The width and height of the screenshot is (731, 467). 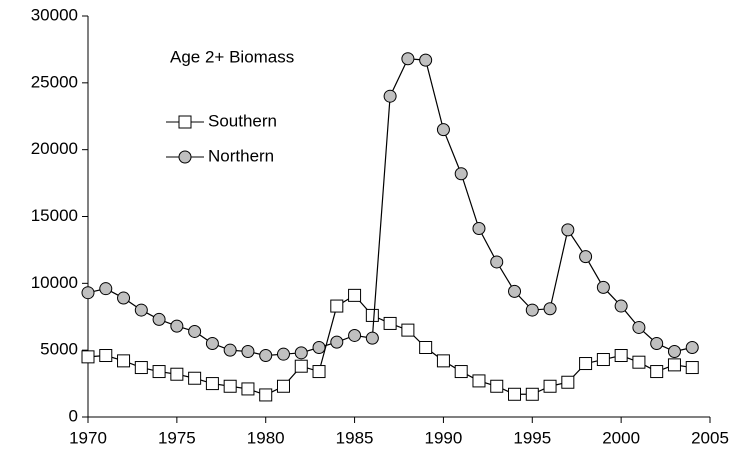 I want to click on x-tick-label: 2000, so click(x=621, y=437).